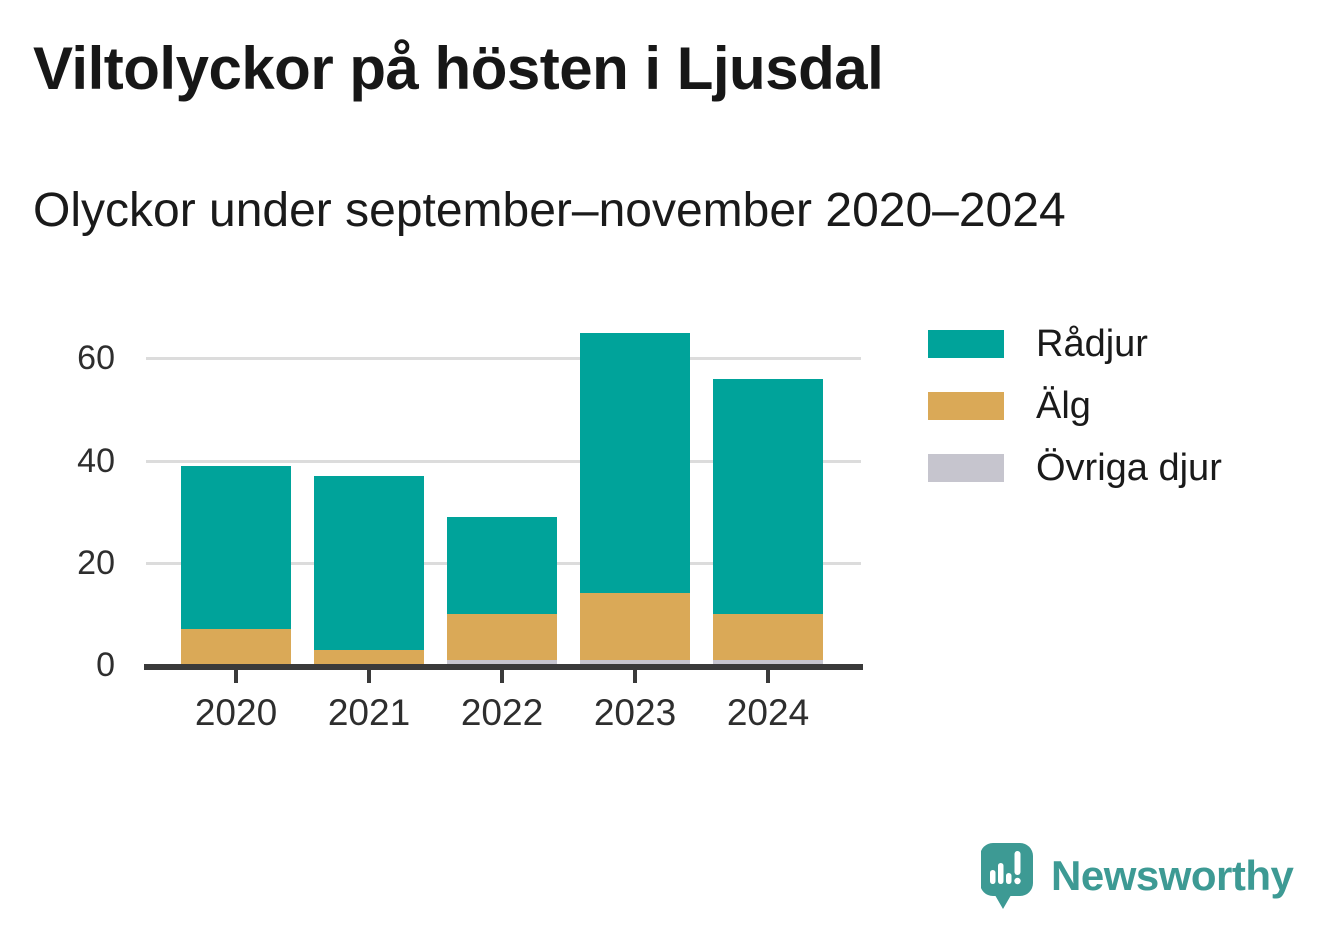 This screenshot has width=1322, height=939. I want to click on x-tick-label-2022: 2022, so click(502, 712).